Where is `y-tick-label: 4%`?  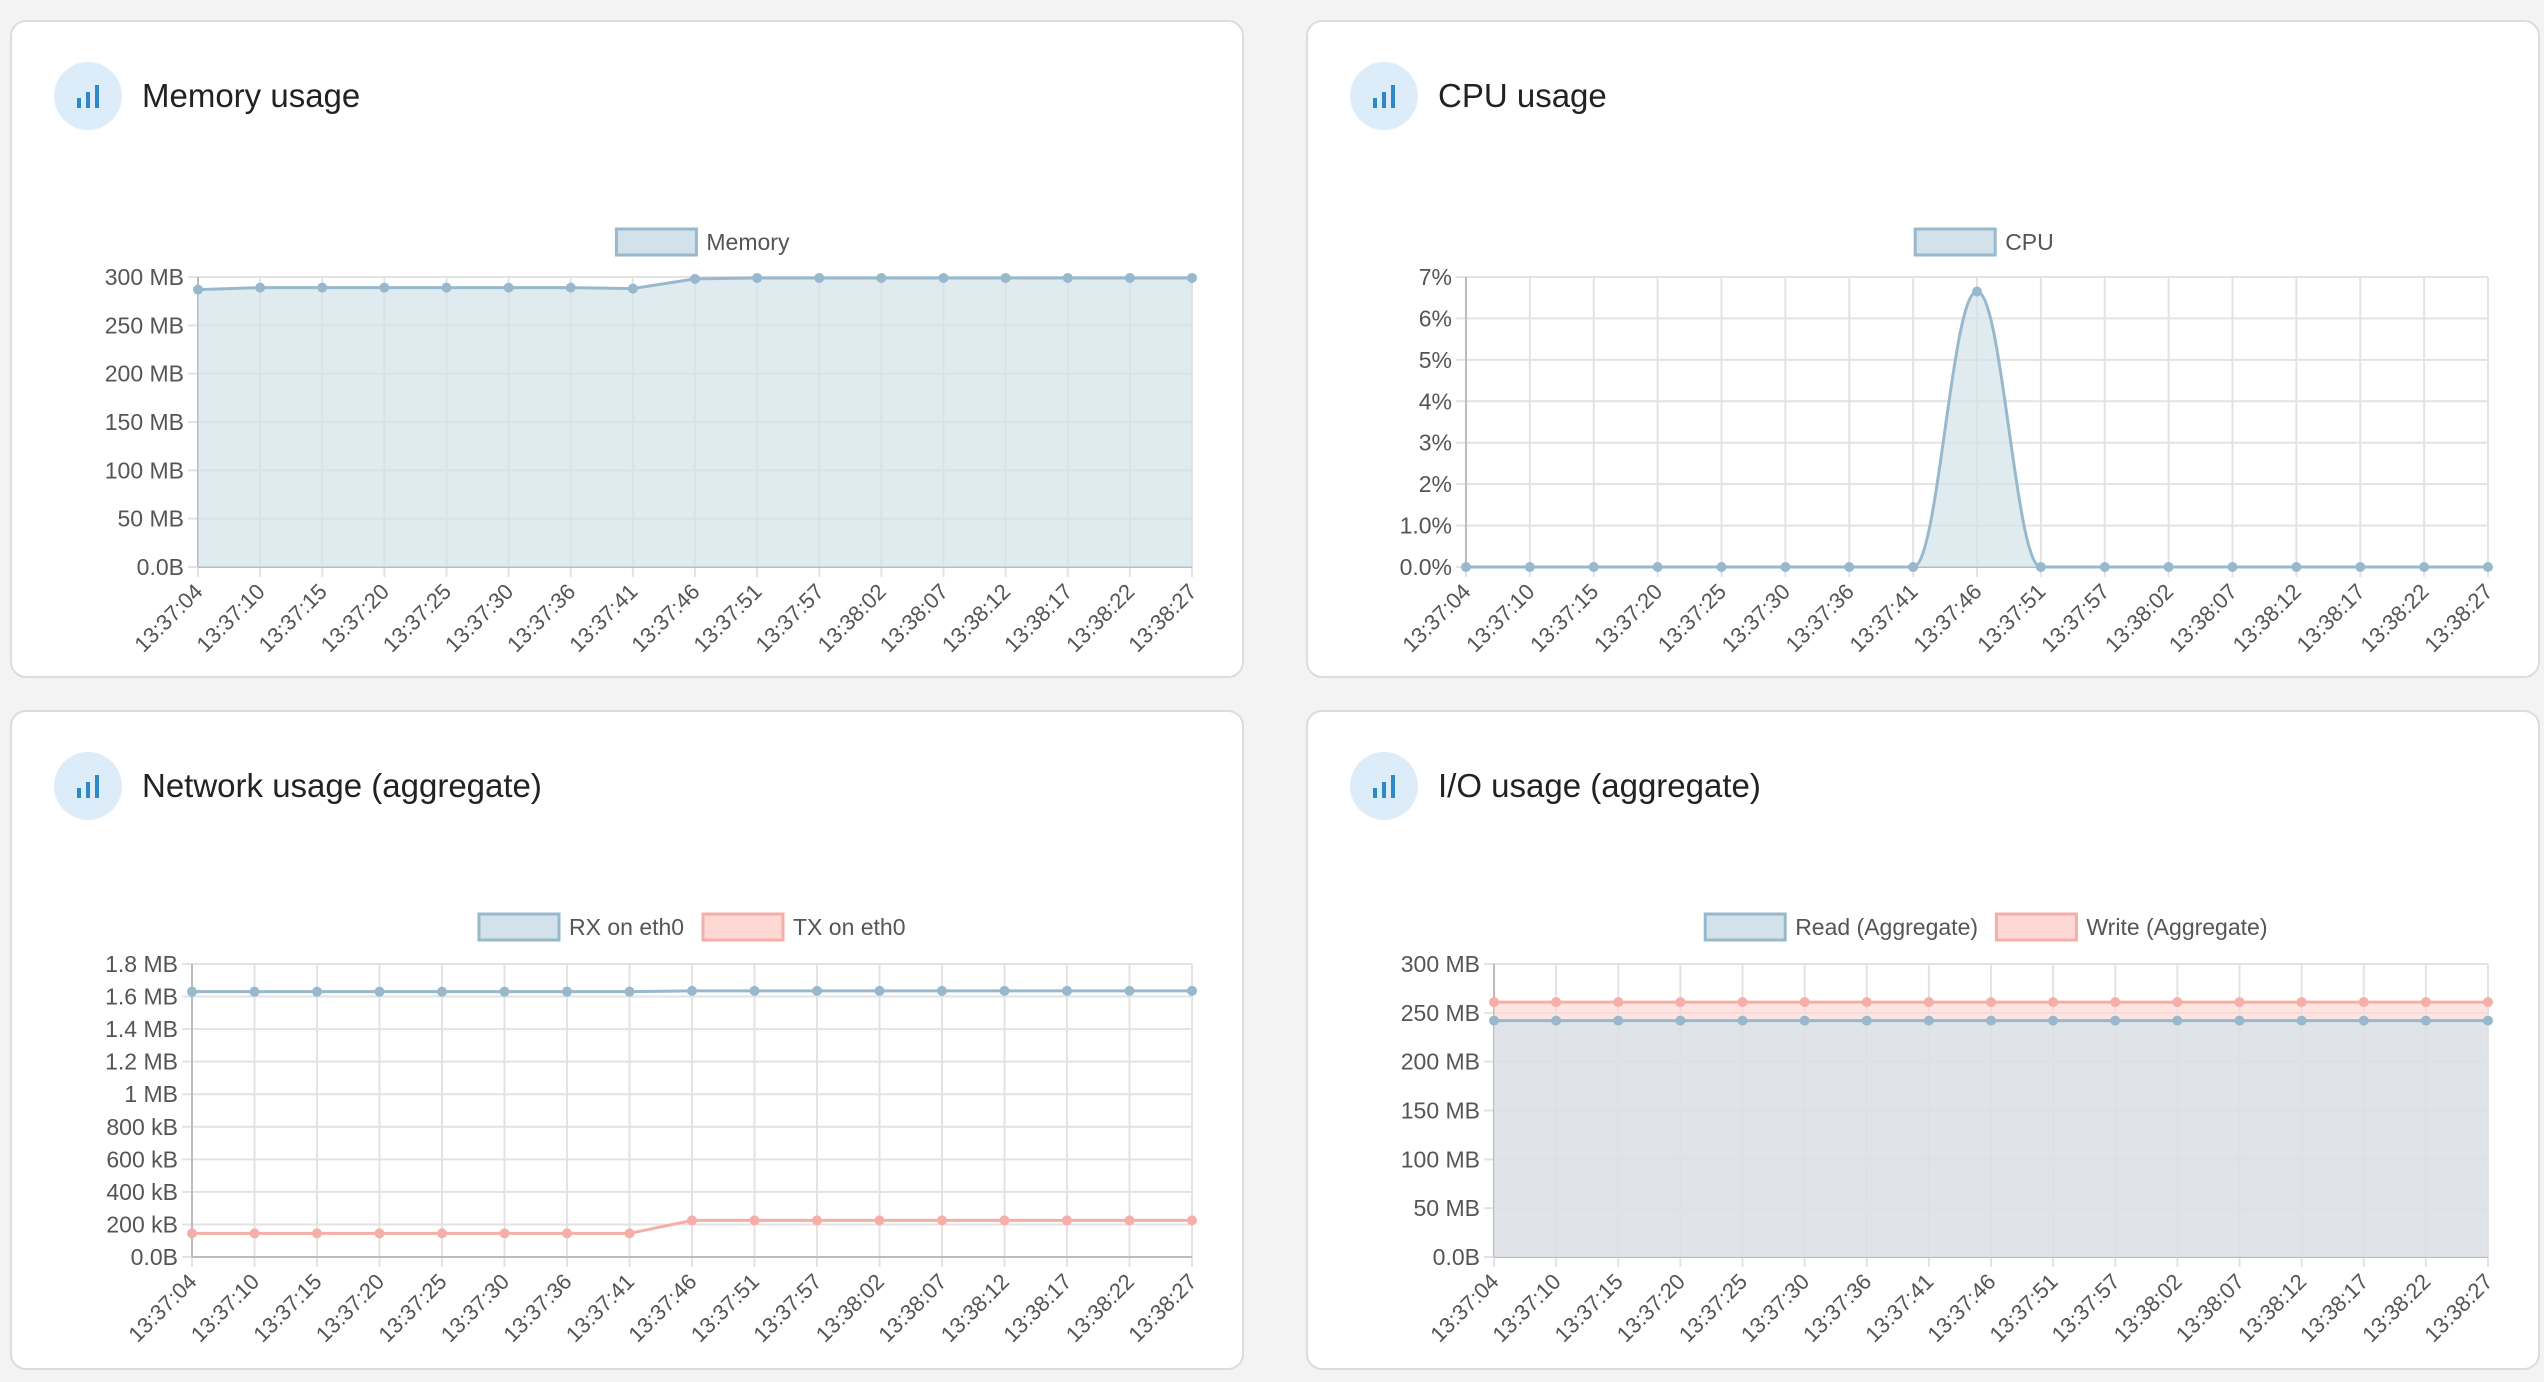
y-tick-label: 4% is located at coordinates (1435, 401).